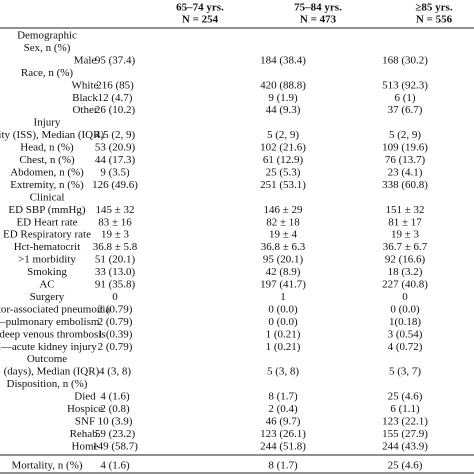  What do you see at coordinates (55, 309) in the screenshot?
I see `row-label: tilator-associated pneumonia` at bounding box center [55, 309].